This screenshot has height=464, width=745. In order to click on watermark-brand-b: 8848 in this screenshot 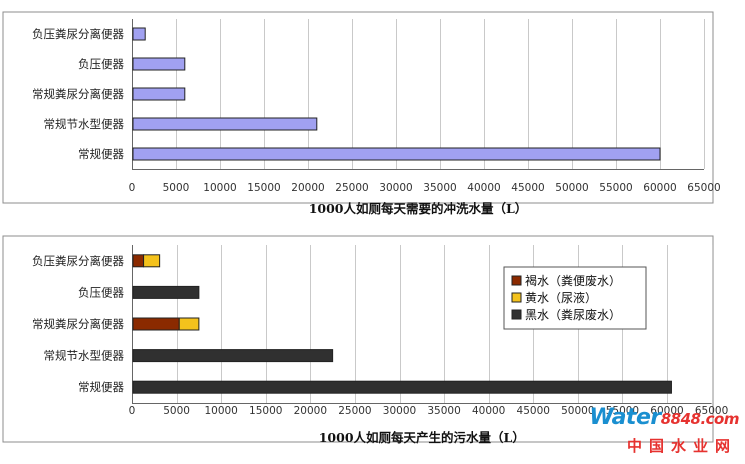, I will do `click(680, 419)`.